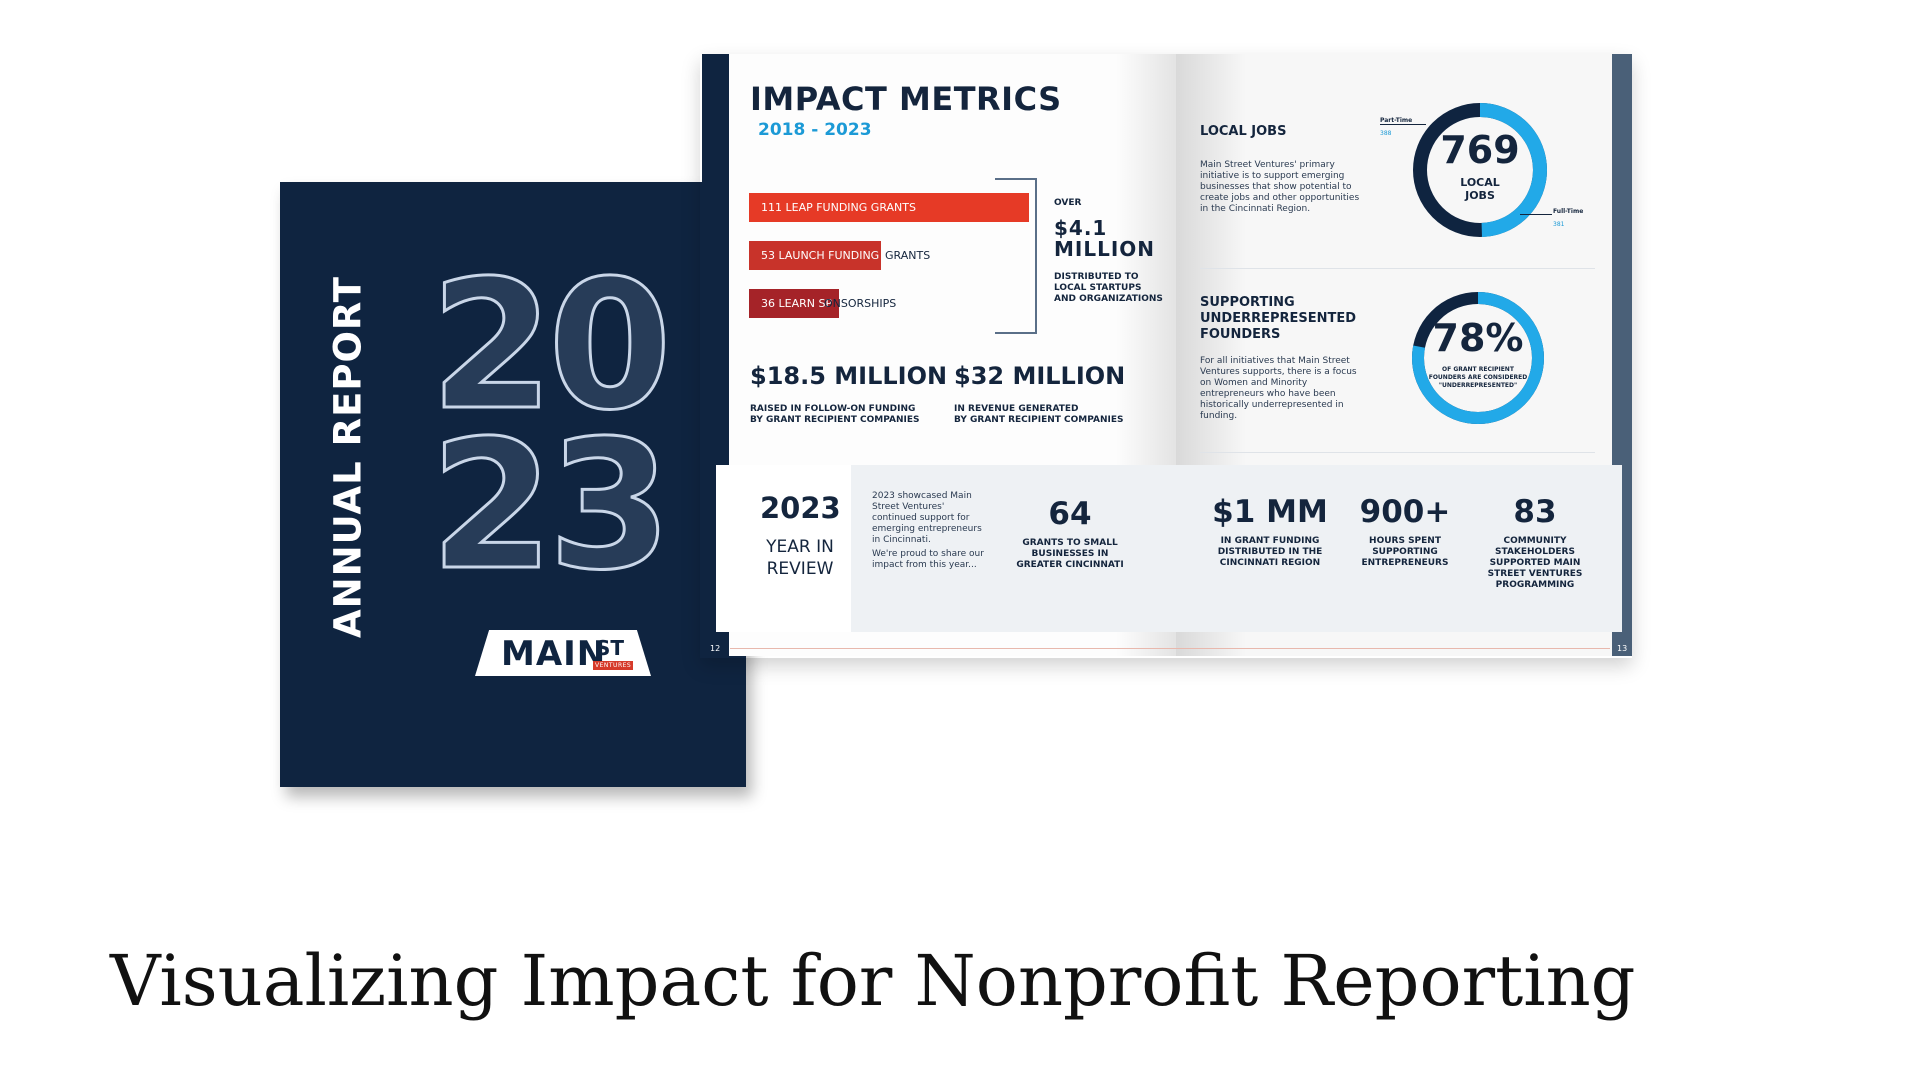  I want to click on full-time-annotation: Full-Time 381, so click(1568, 218).